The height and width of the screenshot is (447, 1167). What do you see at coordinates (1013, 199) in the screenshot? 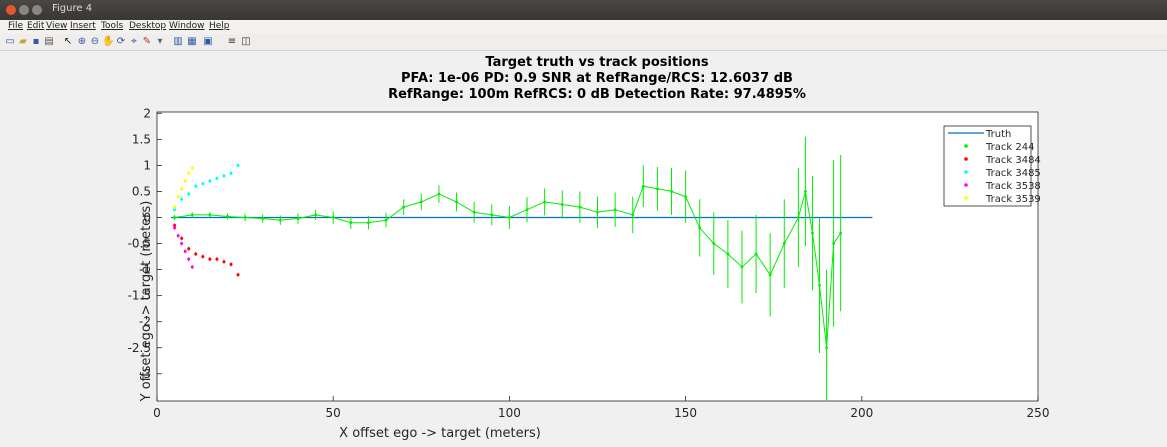
I see `legend-entry: Track 3539` at bounding box center [1013, 199].